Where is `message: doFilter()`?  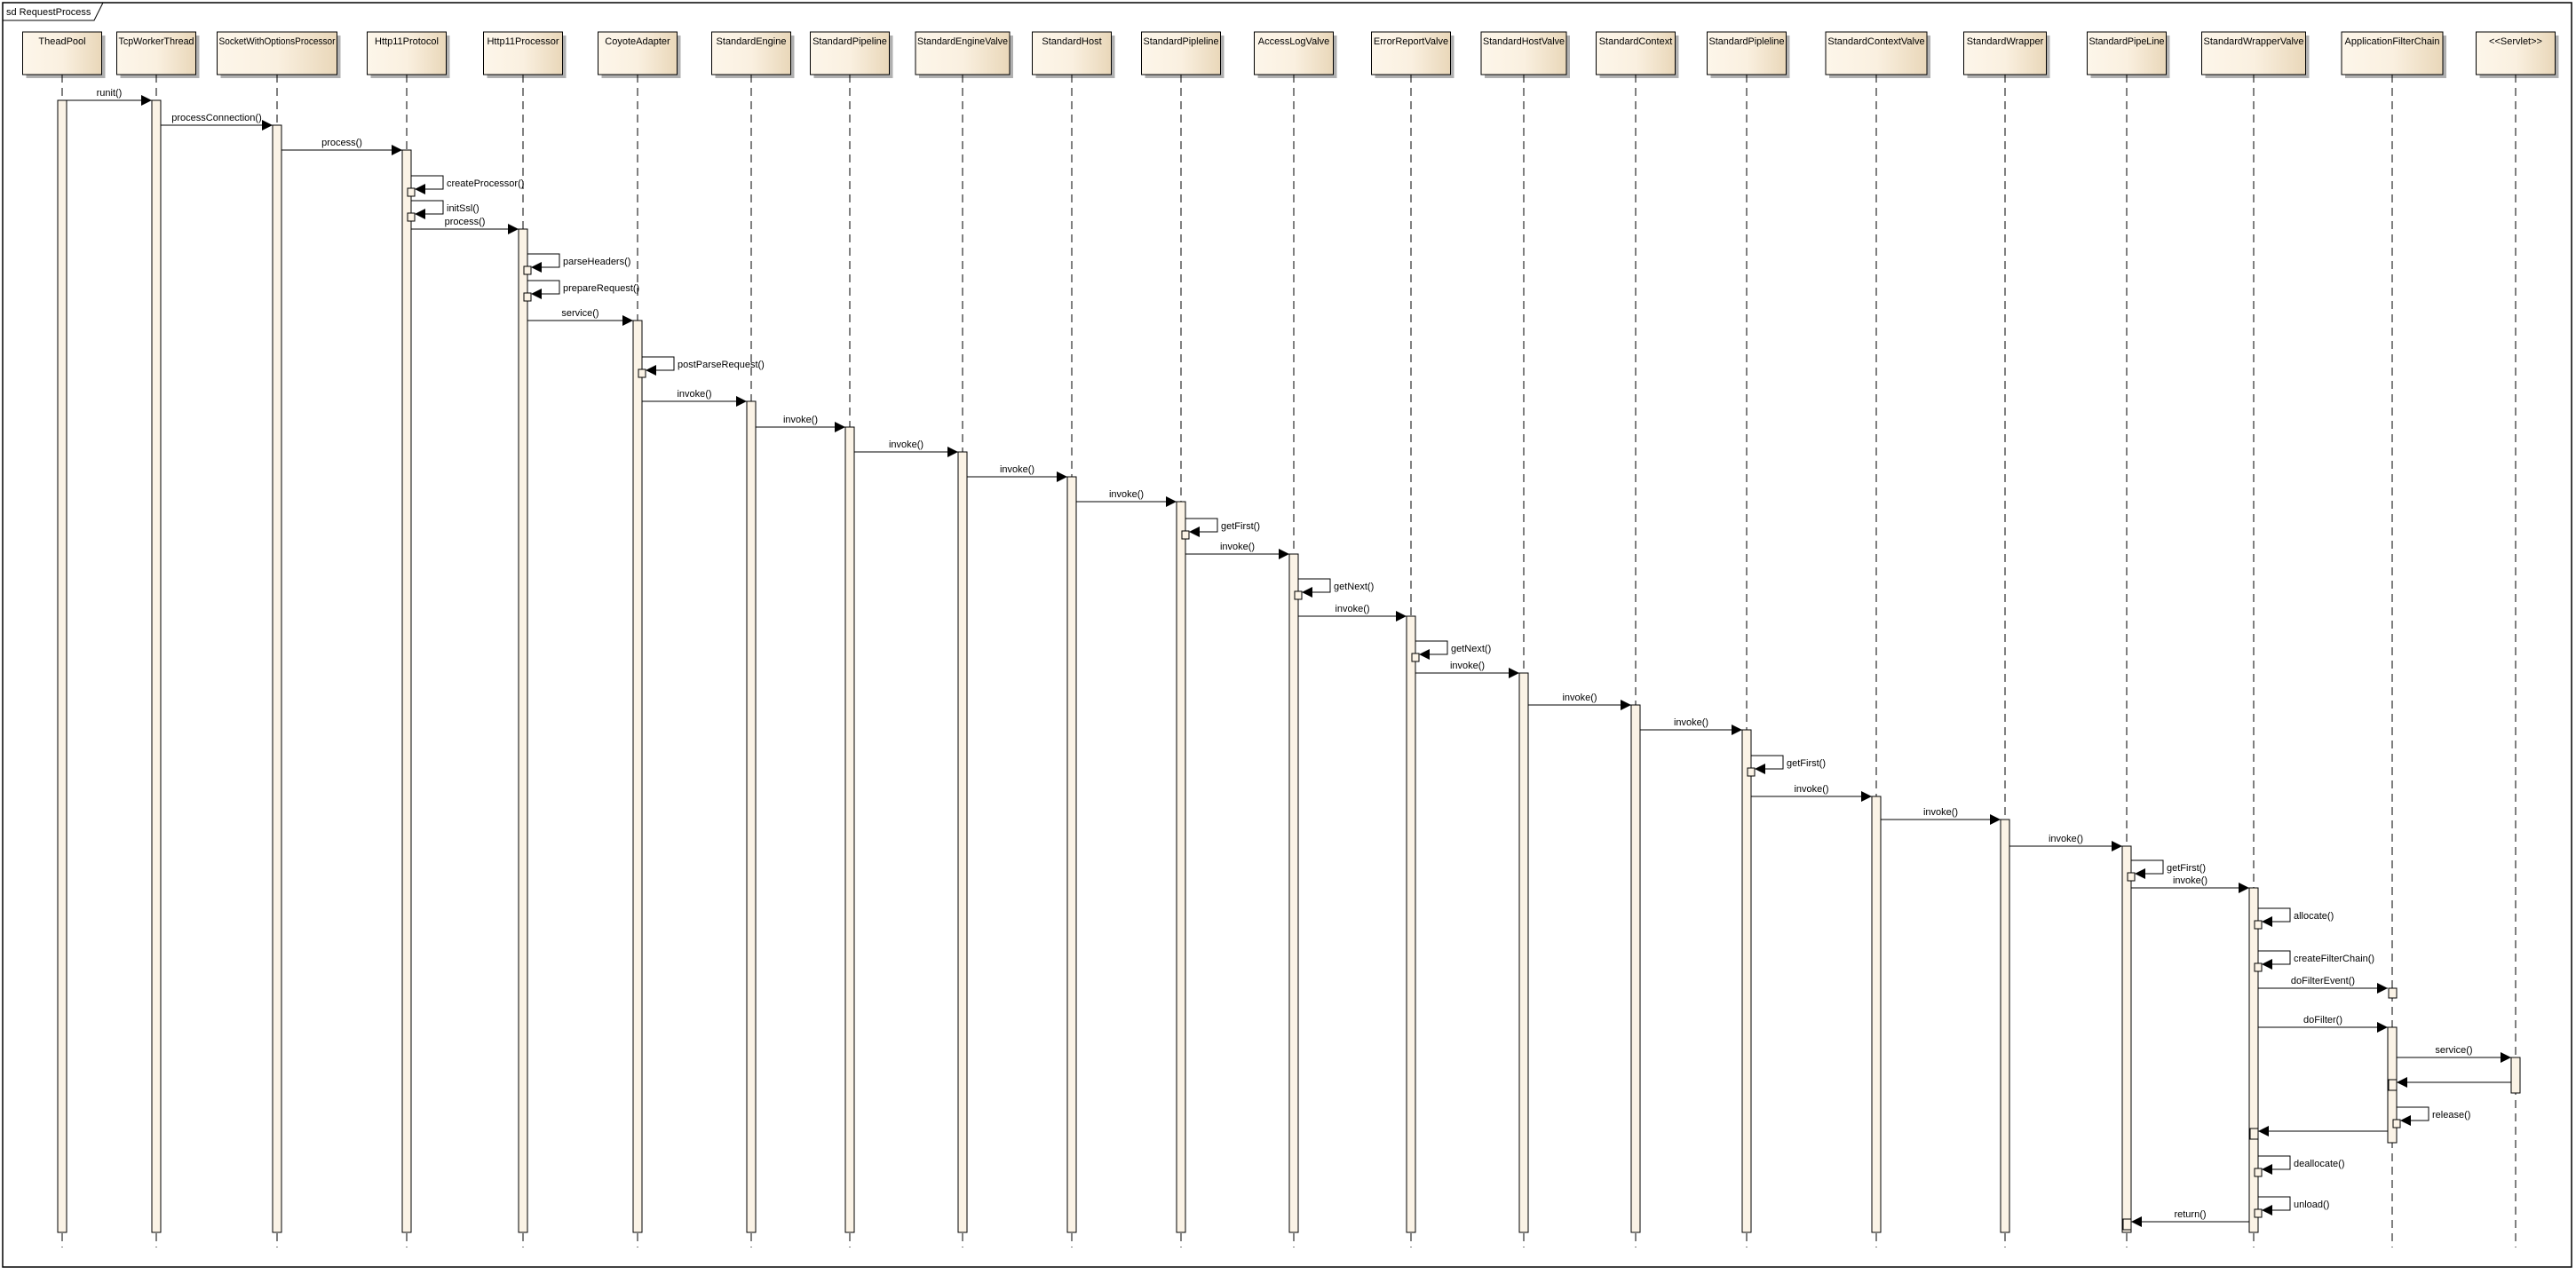 message: doFilter() is located at coordinates (2323, 1024).